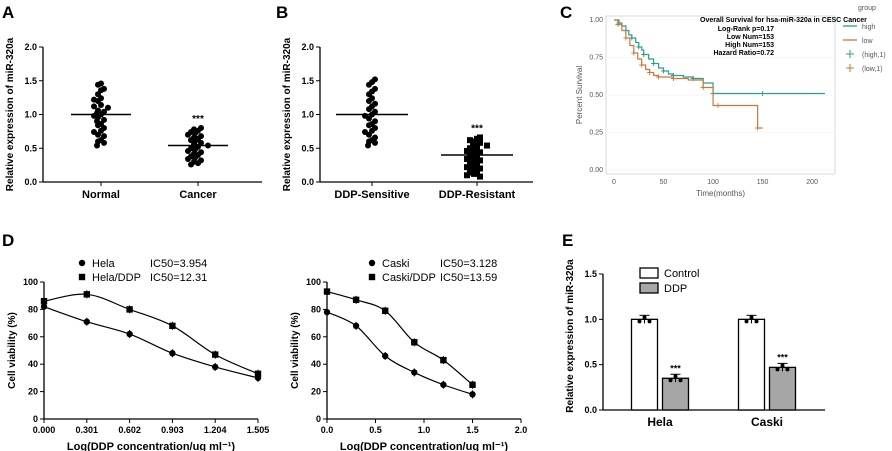 The image size is (892, 451). What do you see at coordinates (746, 29) in the screenshot?
I see `stat-label: Log-Rank p=0.17` at bounding box center [746, 29].